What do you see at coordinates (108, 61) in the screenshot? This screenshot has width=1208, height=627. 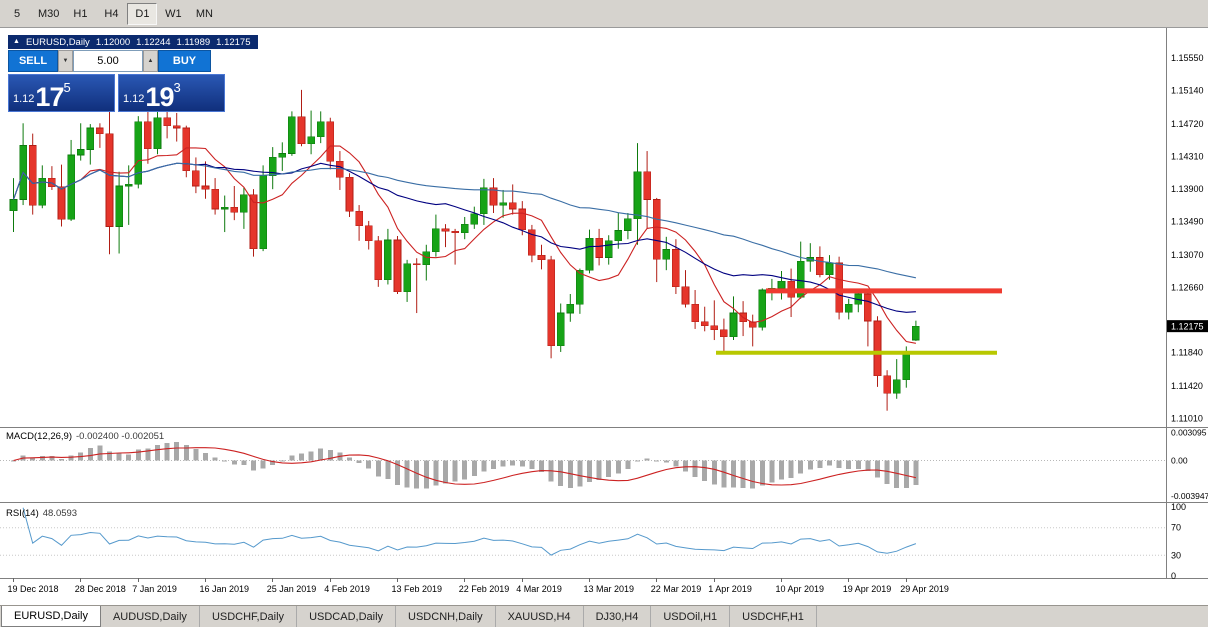 I see `volume-input: 5.00` at bounding box center [108, 61].